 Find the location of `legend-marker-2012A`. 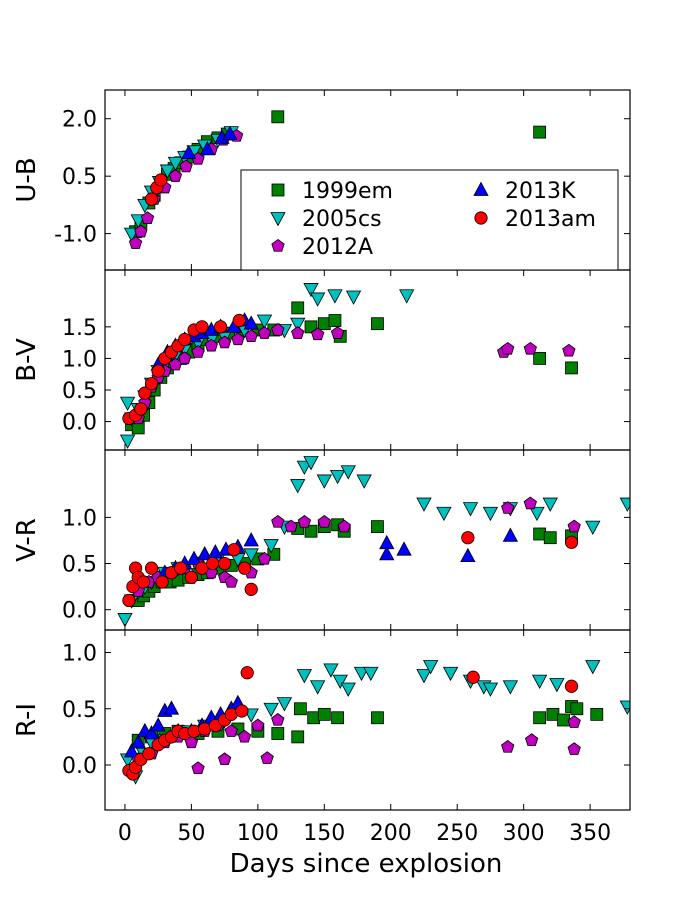

legend-marker-2012A is located at coordinates (278, 245).